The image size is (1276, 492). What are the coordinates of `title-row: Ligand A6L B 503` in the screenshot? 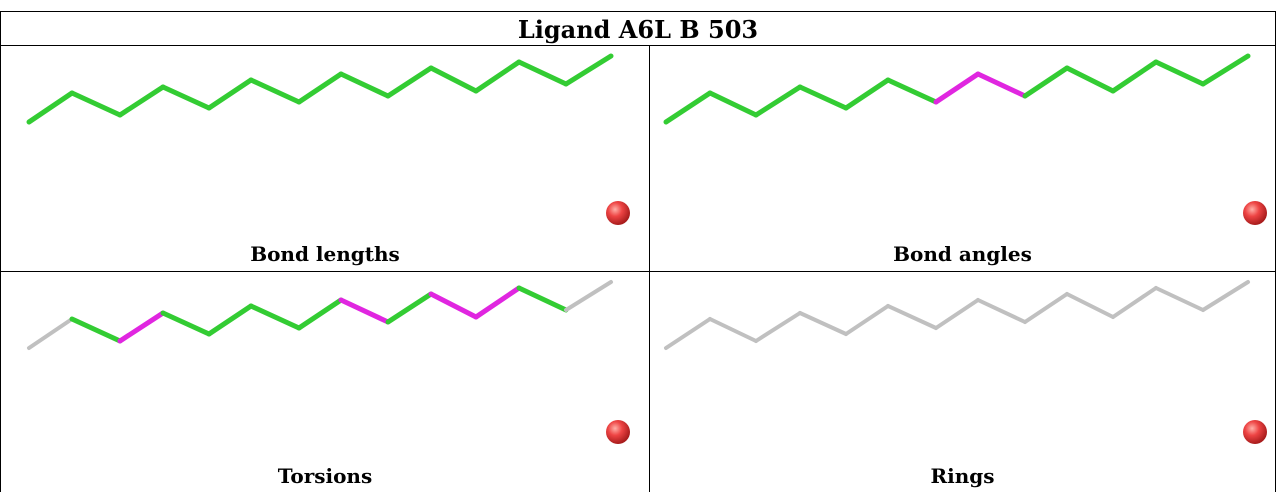 It's located at (638, 28).